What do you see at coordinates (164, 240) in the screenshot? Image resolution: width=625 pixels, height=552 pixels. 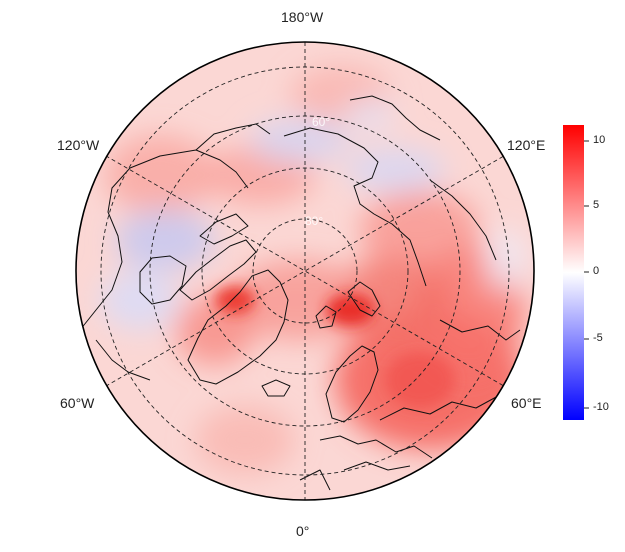 I see `north-america-coast` at bounding box center [164, 240].